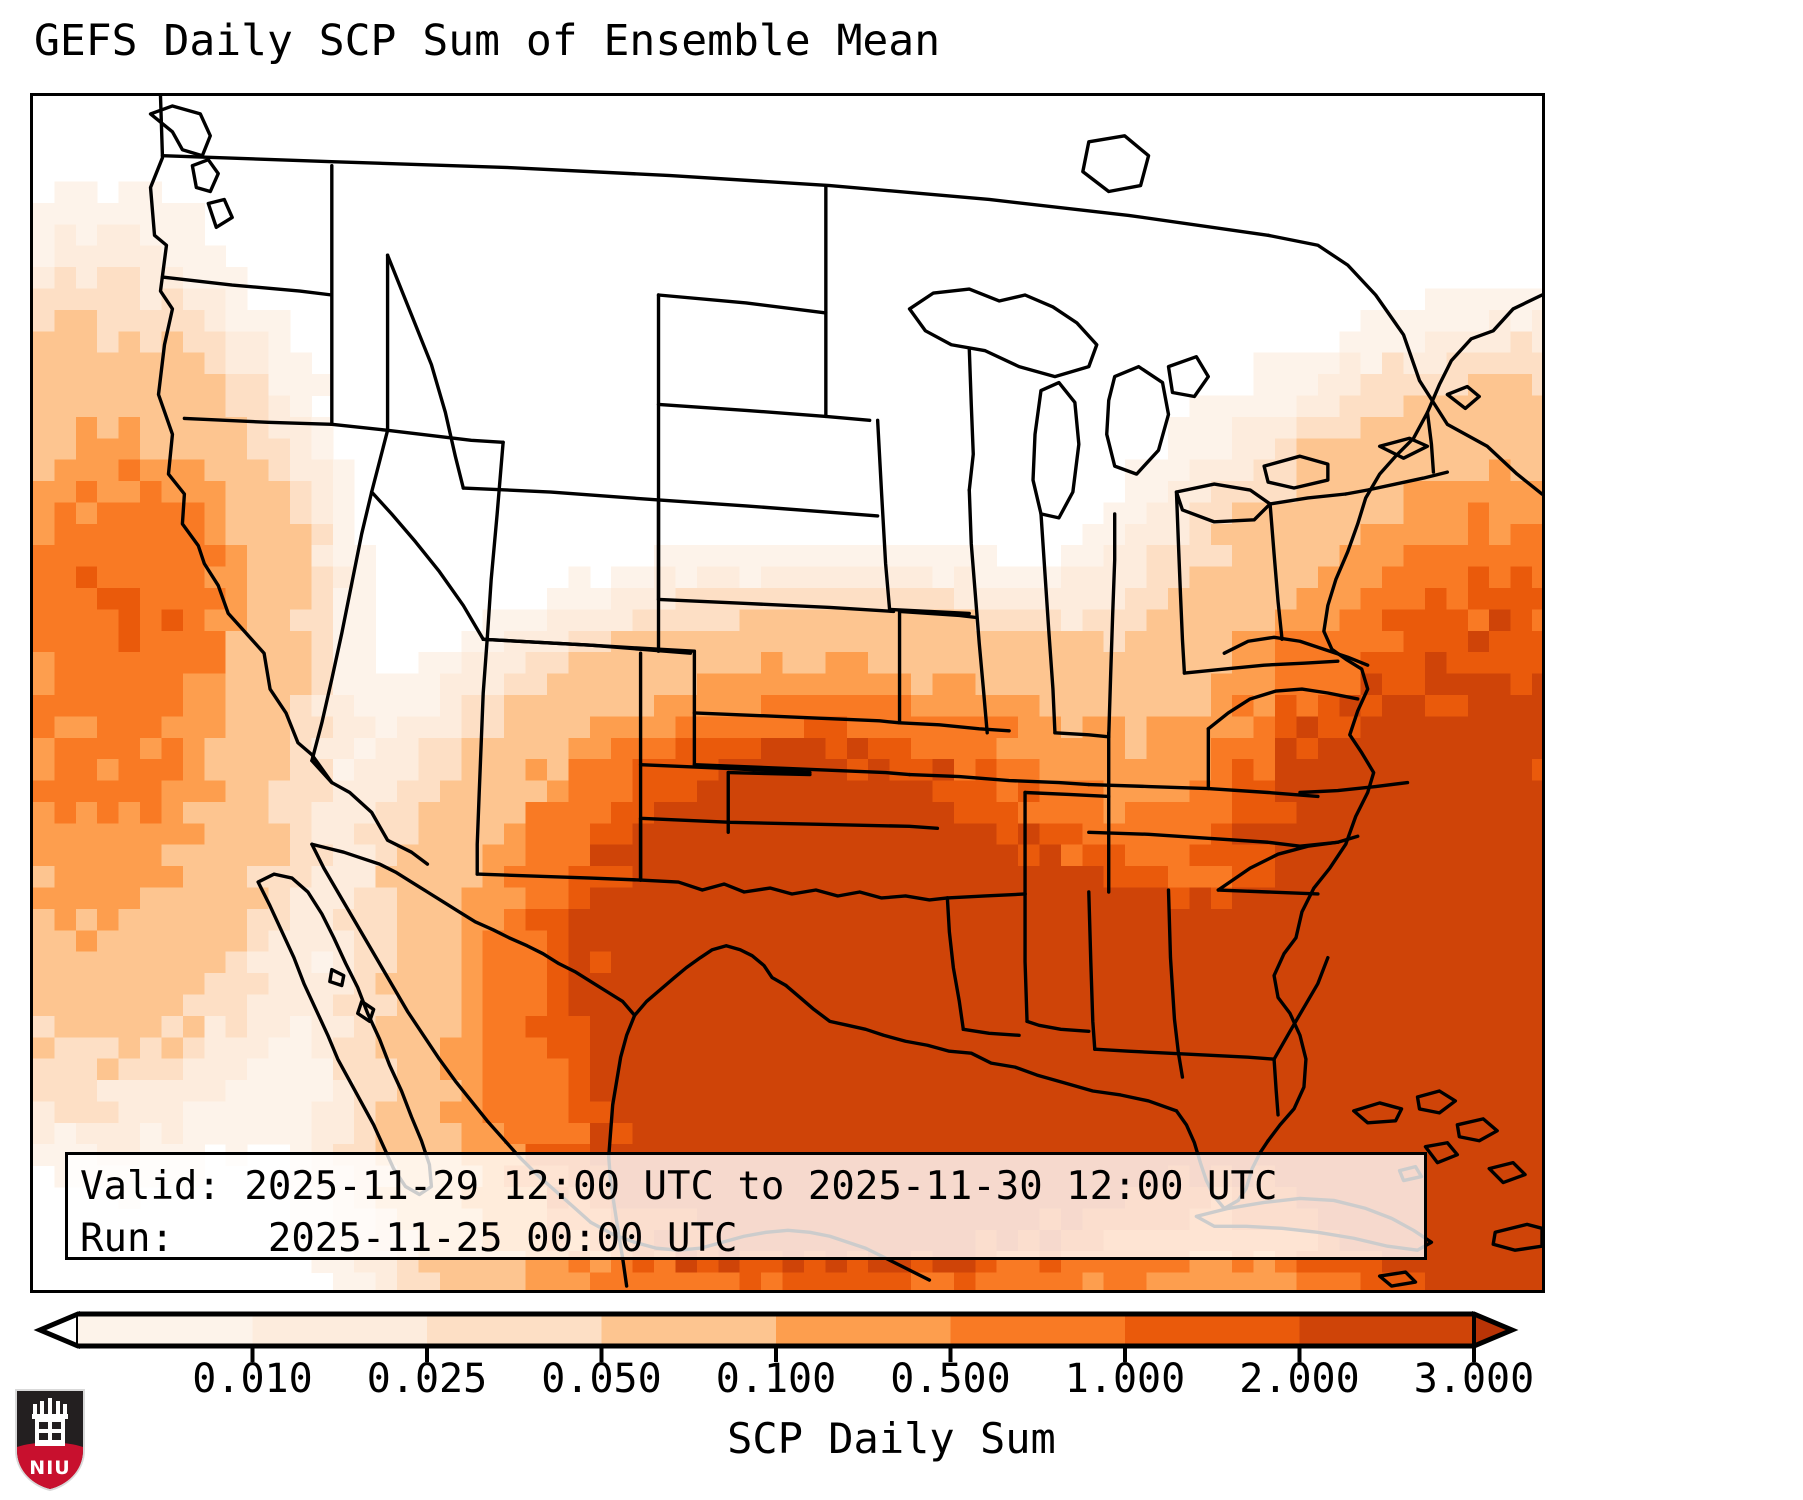 The image size is (1803, 1500). What do you see at coordinates (49, 1468) in the screenshot?
I see `svg-text: NIU` at bounding box center [49, 1468].